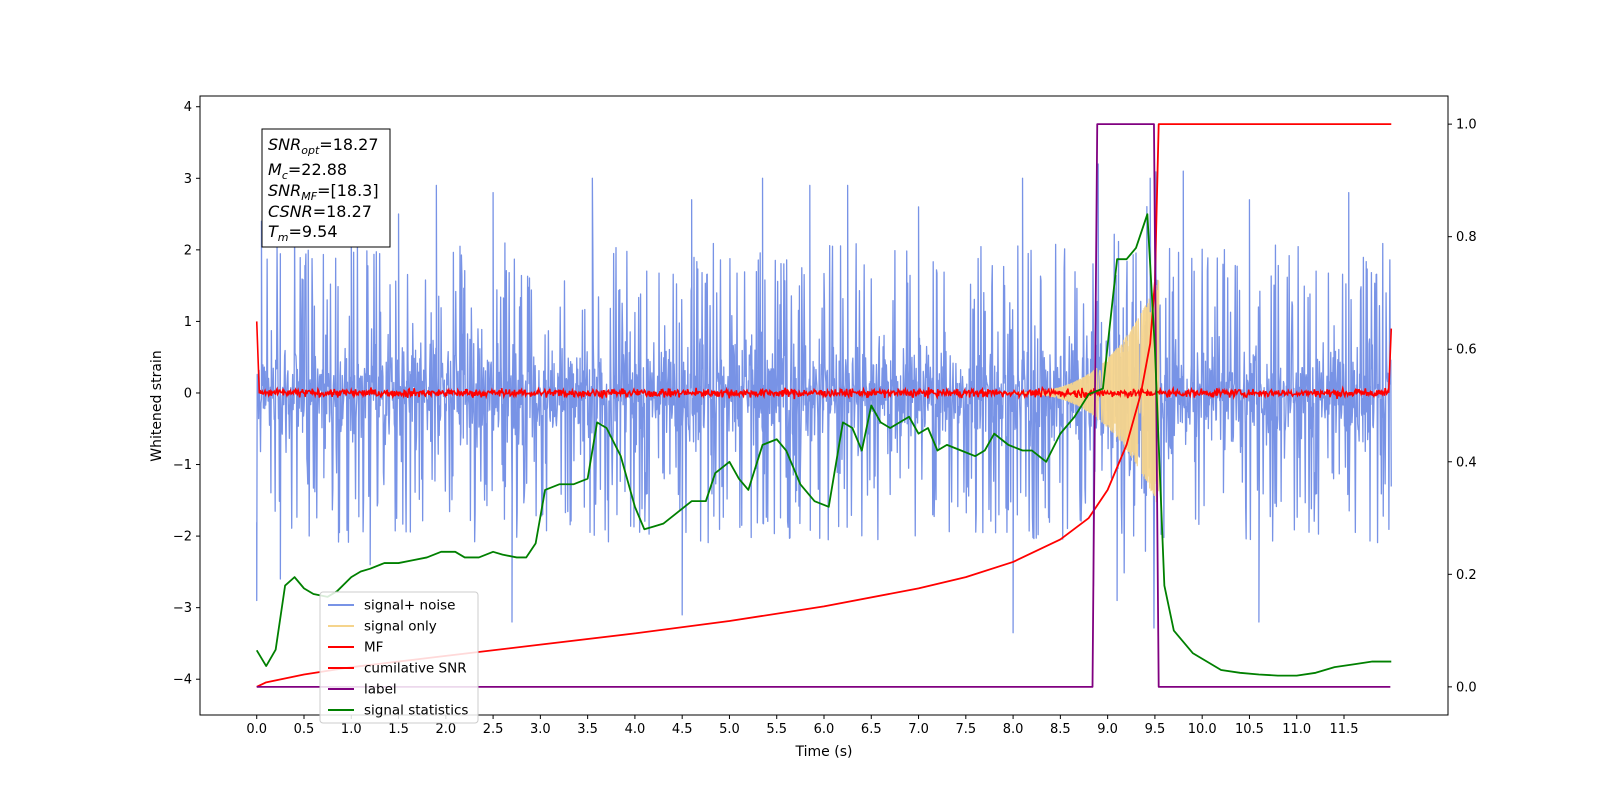 This screenshot has width=1600, height=804. Describe the element at coordinates (1344, 729) in the screenshot. I see `x-tick-label: 11.5` at that location.